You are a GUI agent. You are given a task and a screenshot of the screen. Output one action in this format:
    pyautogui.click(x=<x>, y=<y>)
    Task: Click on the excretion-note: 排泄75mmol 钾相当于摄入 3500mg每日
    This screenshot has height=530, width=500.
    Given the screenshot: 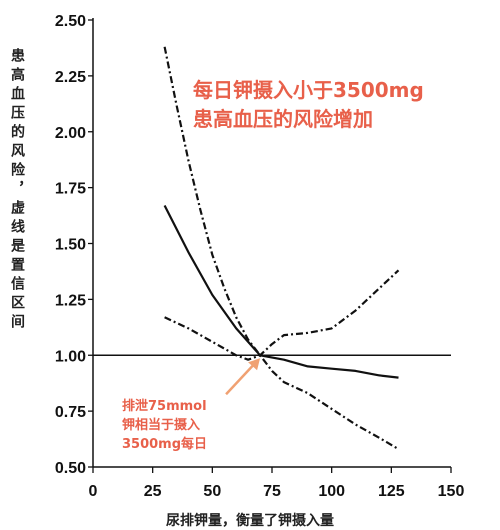 What is the action you would take?
    pyautogui.click(x=164, y=425)
    